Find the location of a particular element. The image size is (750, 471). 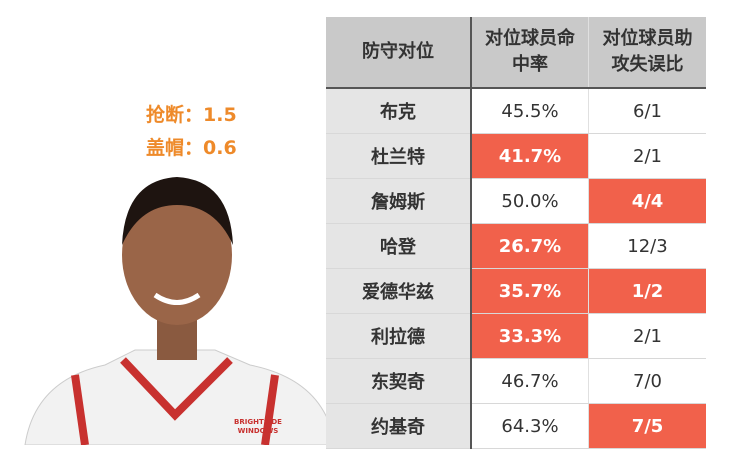

ast-to-cell: 7/0 is located at coordinates (647, 381).